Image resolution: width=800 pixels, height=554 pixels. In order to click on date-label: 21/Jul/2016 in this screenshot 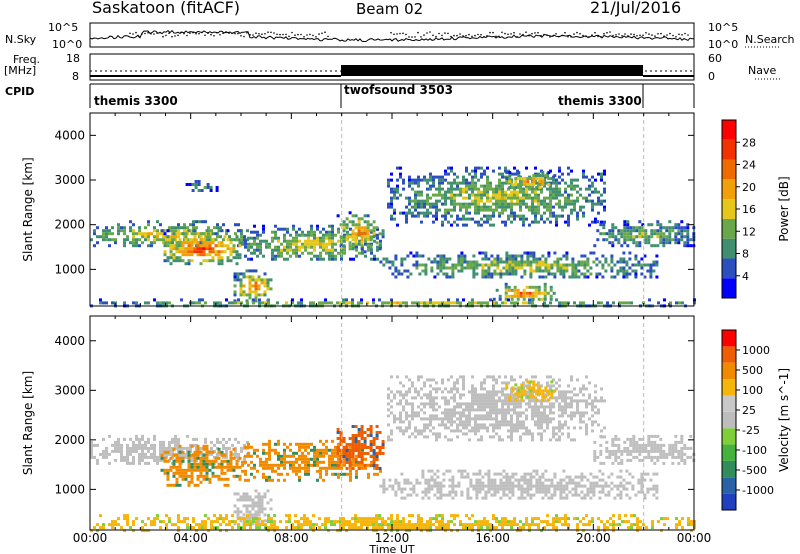, I will do `click(636, 8)`.